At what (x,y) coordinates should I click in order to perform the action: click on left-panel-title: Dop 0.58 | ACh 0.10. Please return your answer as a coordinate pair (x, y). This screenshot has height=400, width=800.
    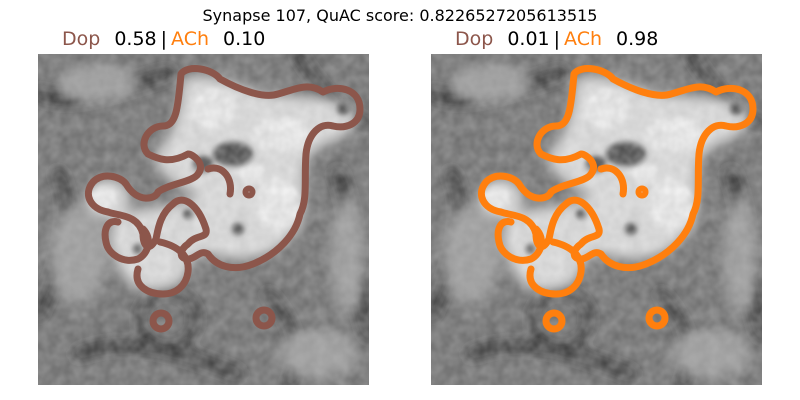
    Looking at the image, I should click on (163, 39).